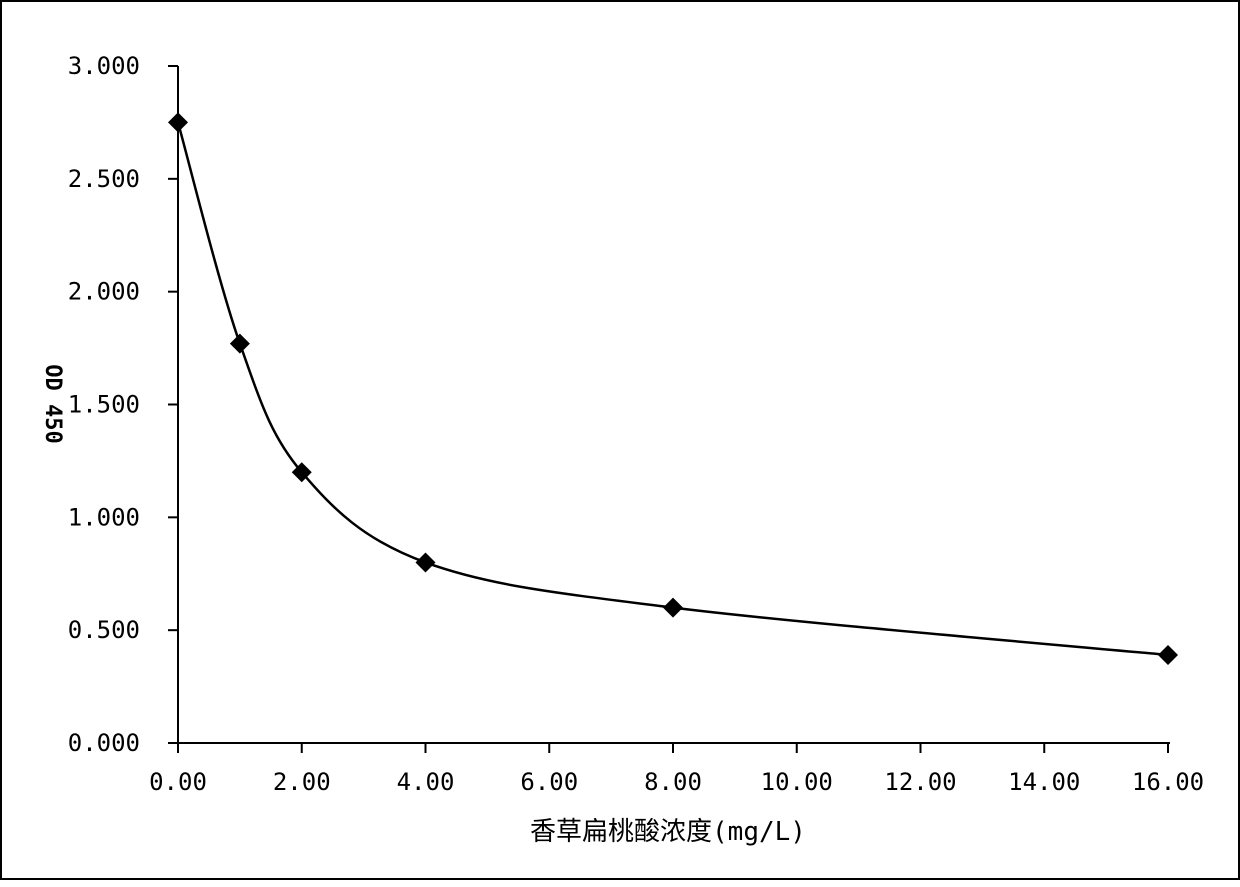 This screenshot has width=1240, height=887. I want to click on x-tick-label: 12.00, so click(920, 782).